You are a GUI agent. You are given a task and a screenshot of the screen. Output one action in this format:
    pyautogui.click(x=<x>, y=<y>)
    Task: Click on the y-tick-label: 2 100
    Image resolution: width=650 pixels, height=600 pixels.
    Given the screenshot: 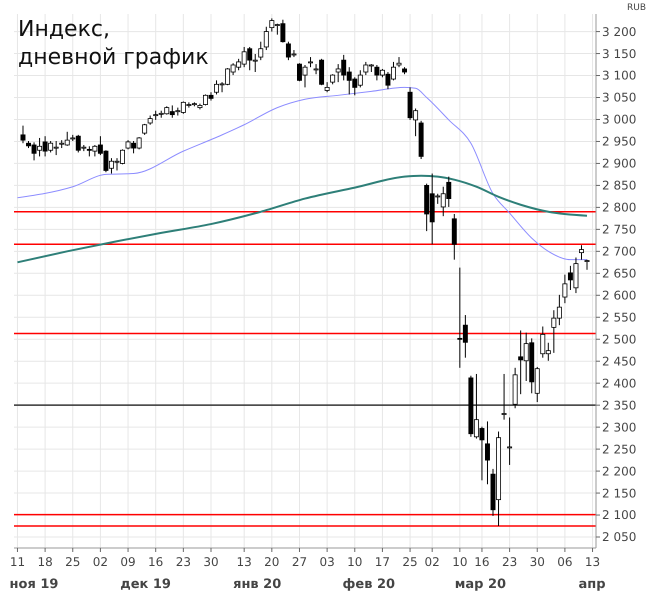 What is the action you would take?
    pyautogui.click(x=619, y=515)
    